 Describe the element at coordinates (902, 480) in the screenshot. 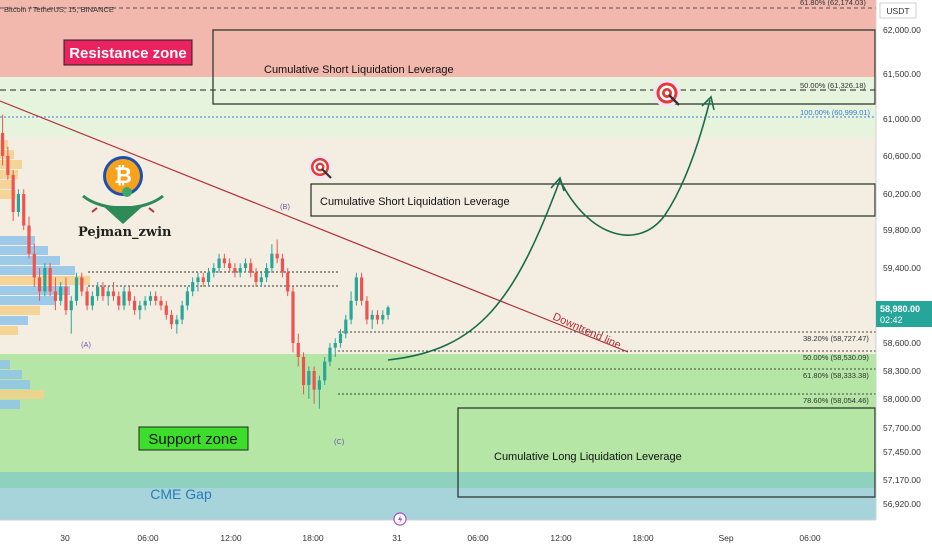

I see `price-tick-label: 57,170.00` at that location.